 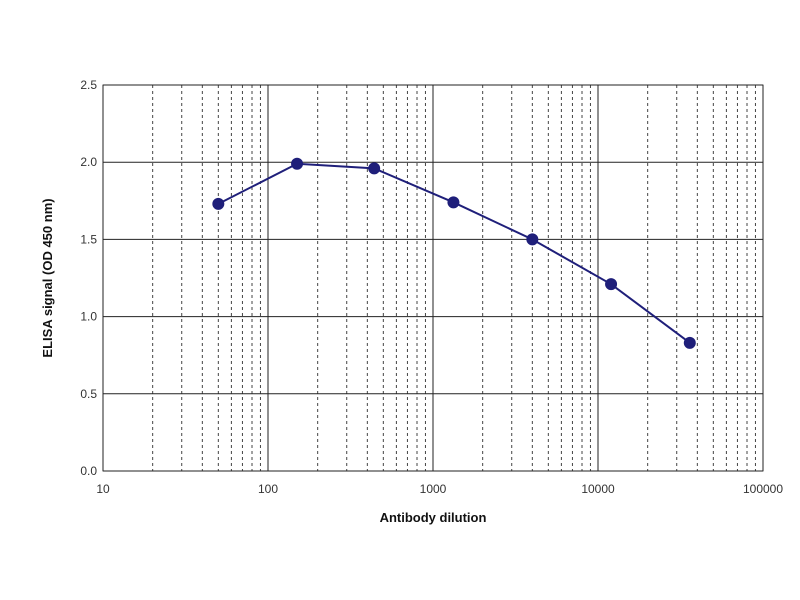 I want to click on x-tick-label: 10000, so click(x=598, y=489).